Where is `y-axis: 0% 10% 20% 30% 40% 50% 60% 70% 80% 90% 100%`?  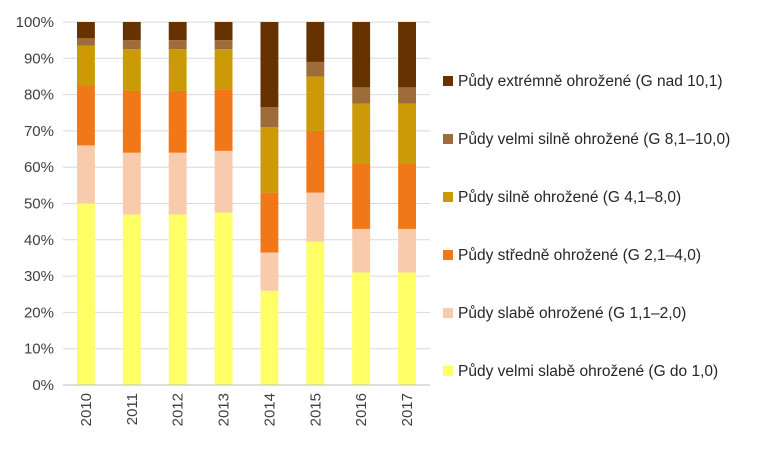 y-axis: 0% 10% 20% 30% 40% 50% 60% 70% 80% 90% 100% is located at coordinates (35, 204).